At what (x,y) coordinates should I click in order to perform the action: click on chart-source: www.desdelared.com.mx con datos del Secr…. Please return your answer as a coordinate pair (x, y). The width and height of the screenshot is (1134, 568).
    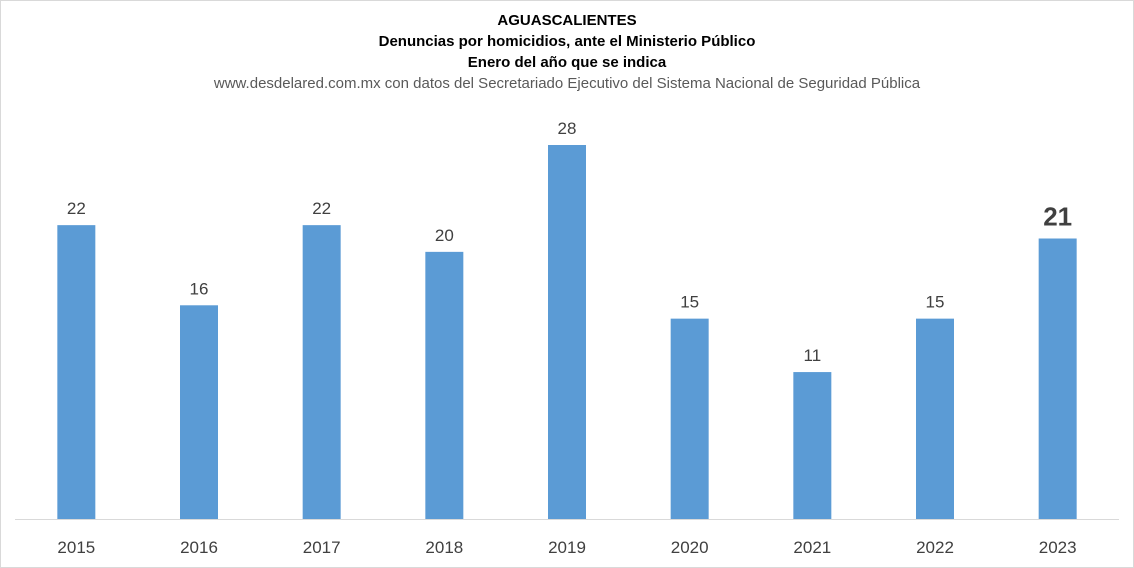
    Looking at the image, I should click on (567, 83).